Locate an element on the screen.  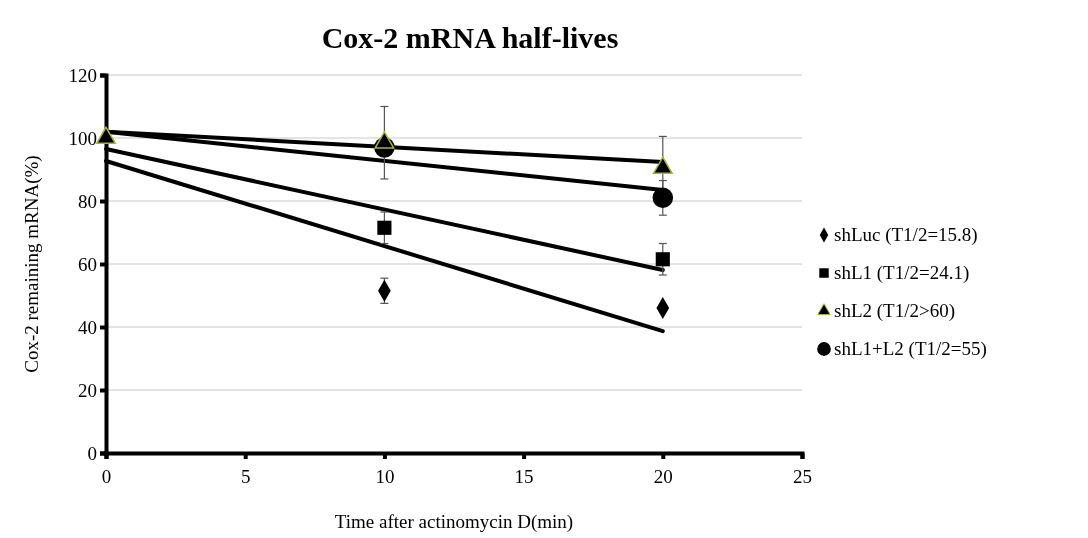
x-tick-label: 0 is located at coordinates (106, 476).